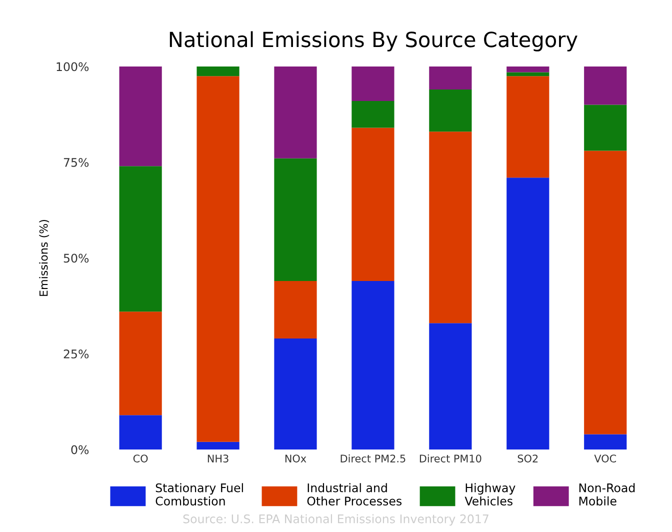  I want to click on y-axis-title: Emissions (%), so click(44, 258).